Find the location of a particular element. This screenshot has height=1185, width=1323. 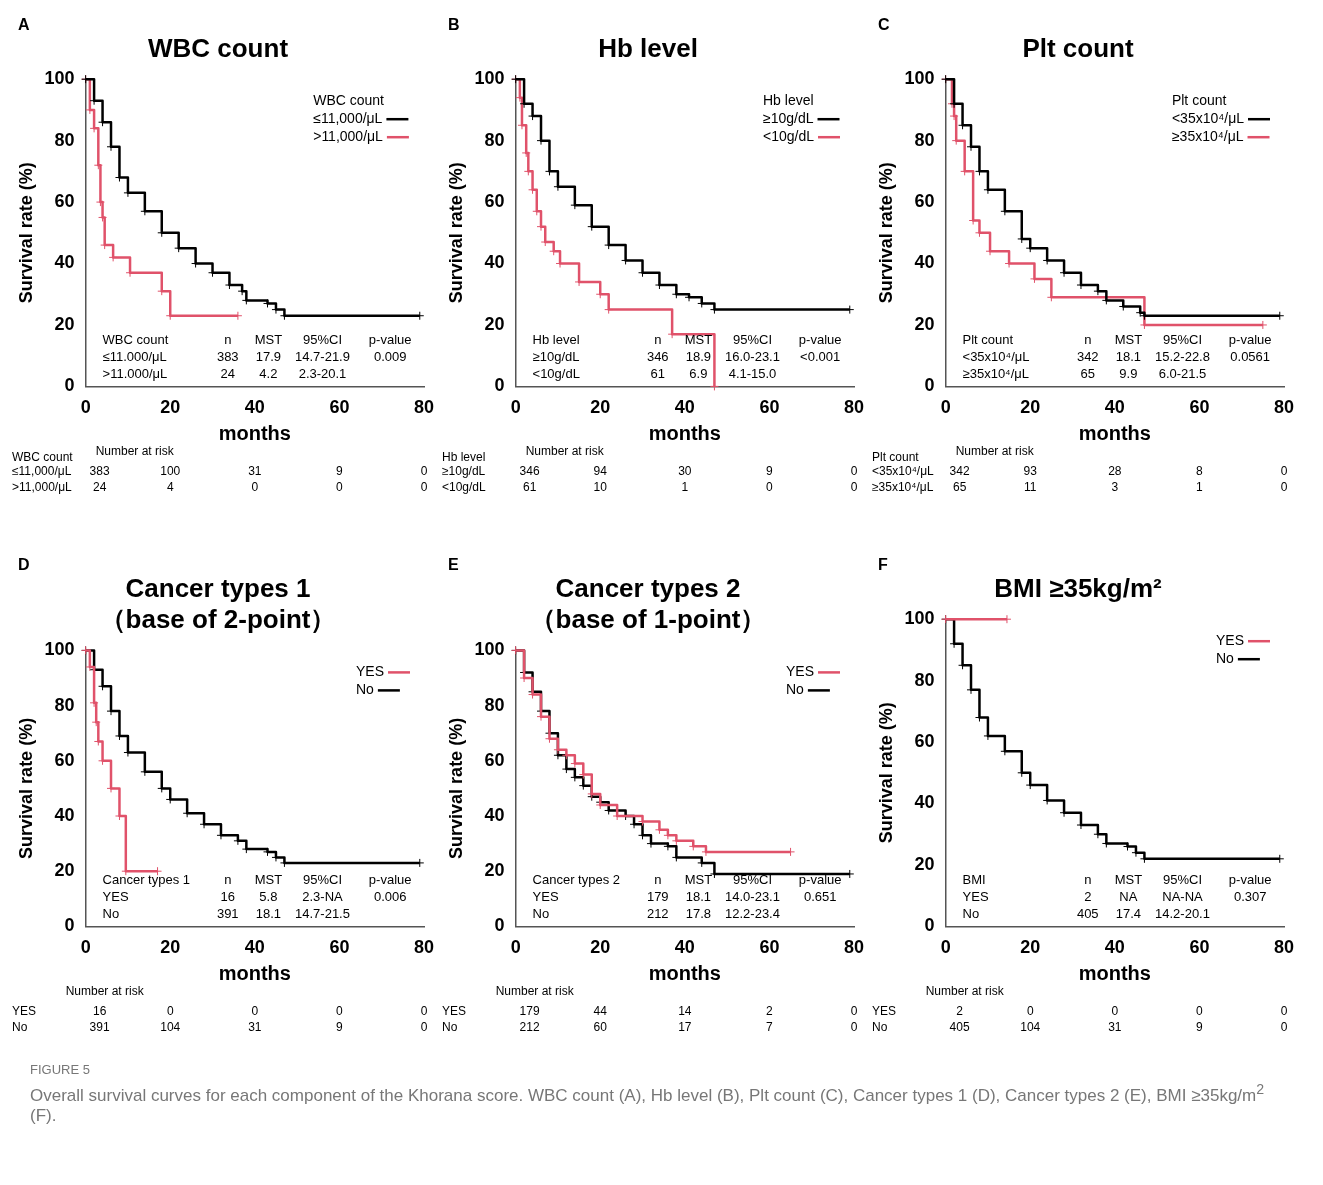

chart-title: Cancer types 2 （base of 1-point） is located at coordinates (648, 603).